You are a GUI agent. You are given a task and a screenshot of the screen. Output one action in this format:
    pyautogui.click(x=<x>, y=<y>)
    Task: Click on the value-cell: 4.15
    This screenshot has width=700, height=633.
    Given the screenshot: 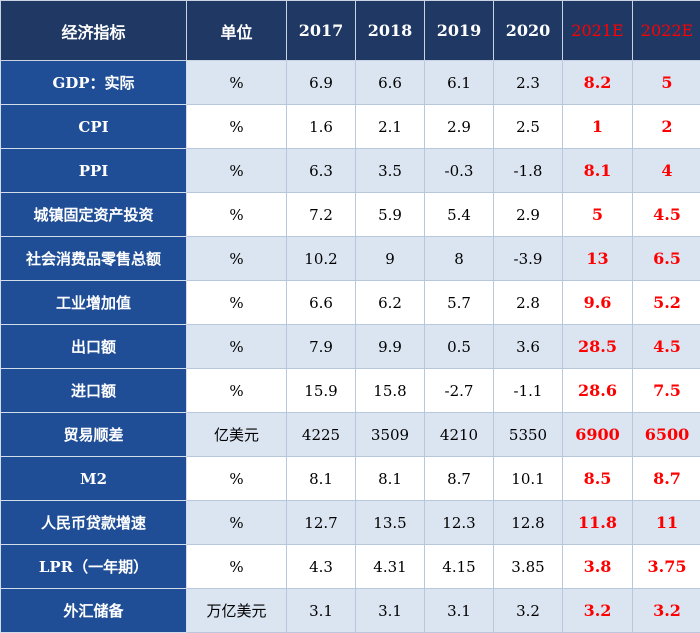 What is the action you would take?
    pyautogui.click(x=459, y=567)
    